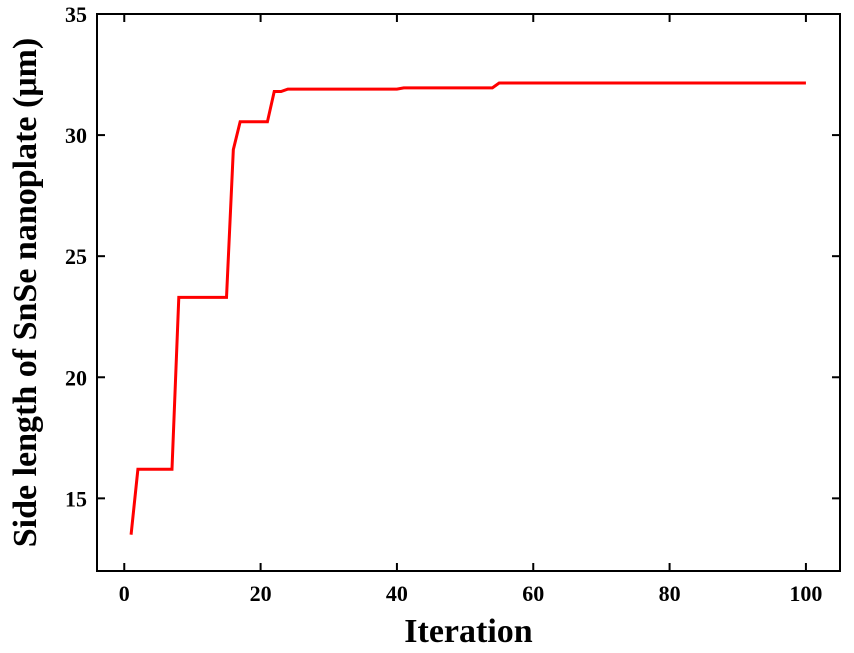  Describe the element at coordinates (670, 593) in the screenshot. I see `x-tick-label: 80` at that location.